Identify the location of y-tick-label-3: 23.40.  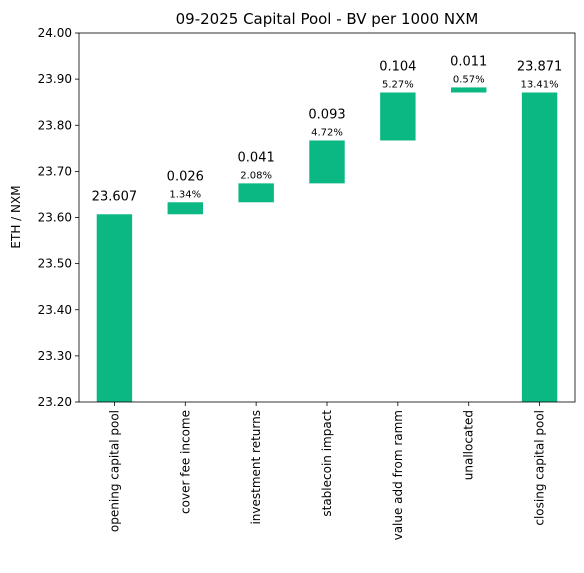
(55, 310).